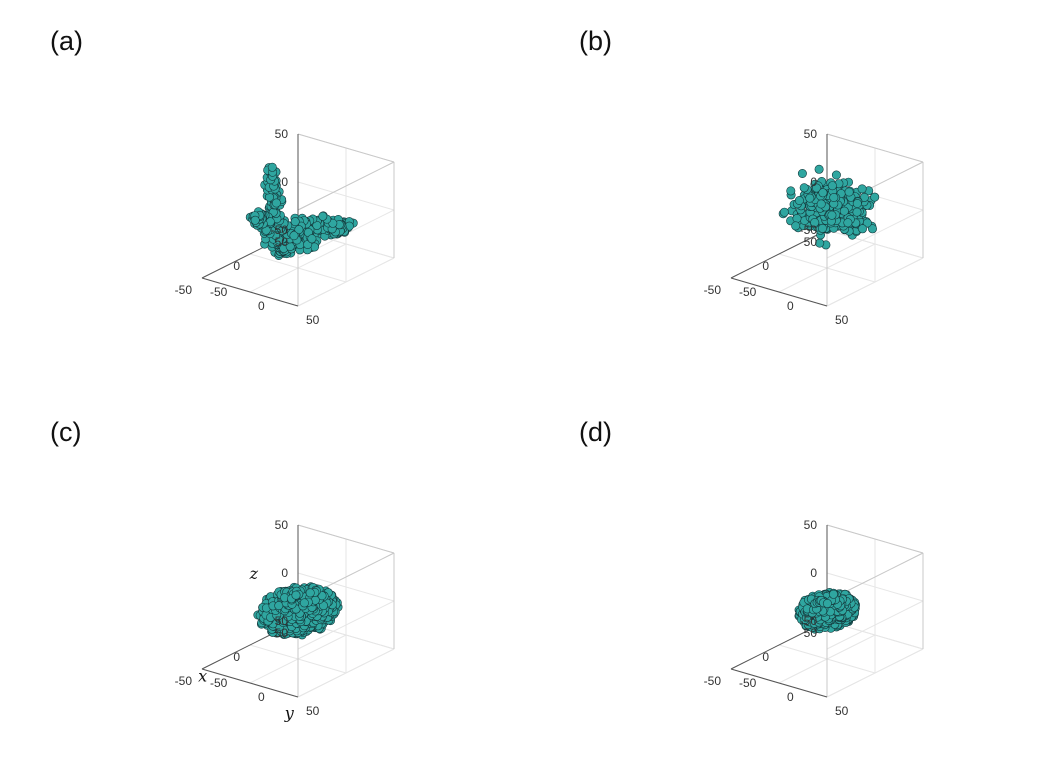 The width and height of the screenshot is (1059, 782). Describe the element at coordinates (66, 41) in the screenshot. I see `panel-label: (a)` at that location.